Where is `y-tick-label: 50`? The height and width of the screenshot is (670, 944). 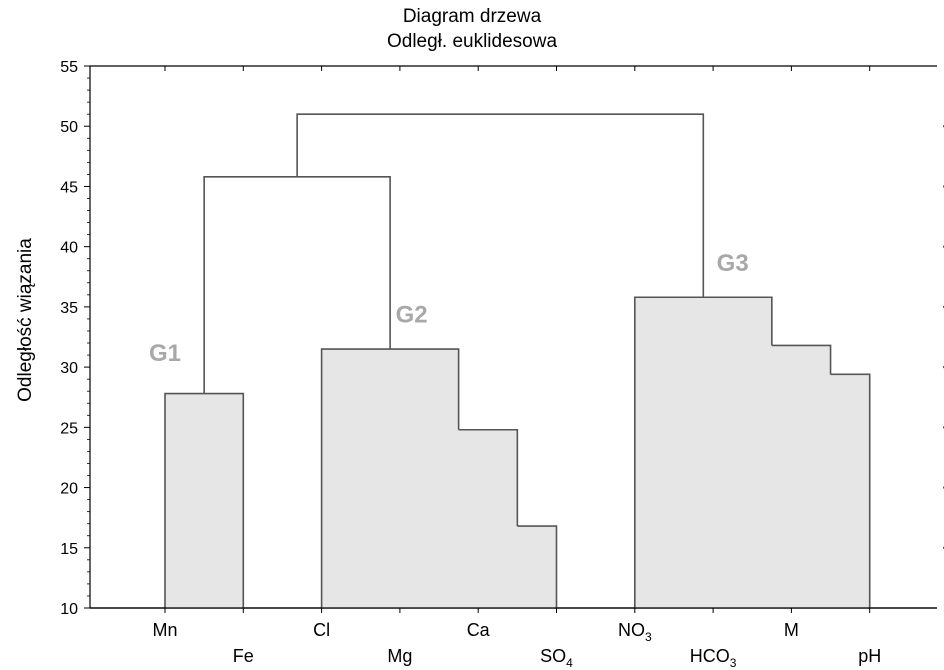
y-tick-label: 50 is located at coordinates (69, 127).